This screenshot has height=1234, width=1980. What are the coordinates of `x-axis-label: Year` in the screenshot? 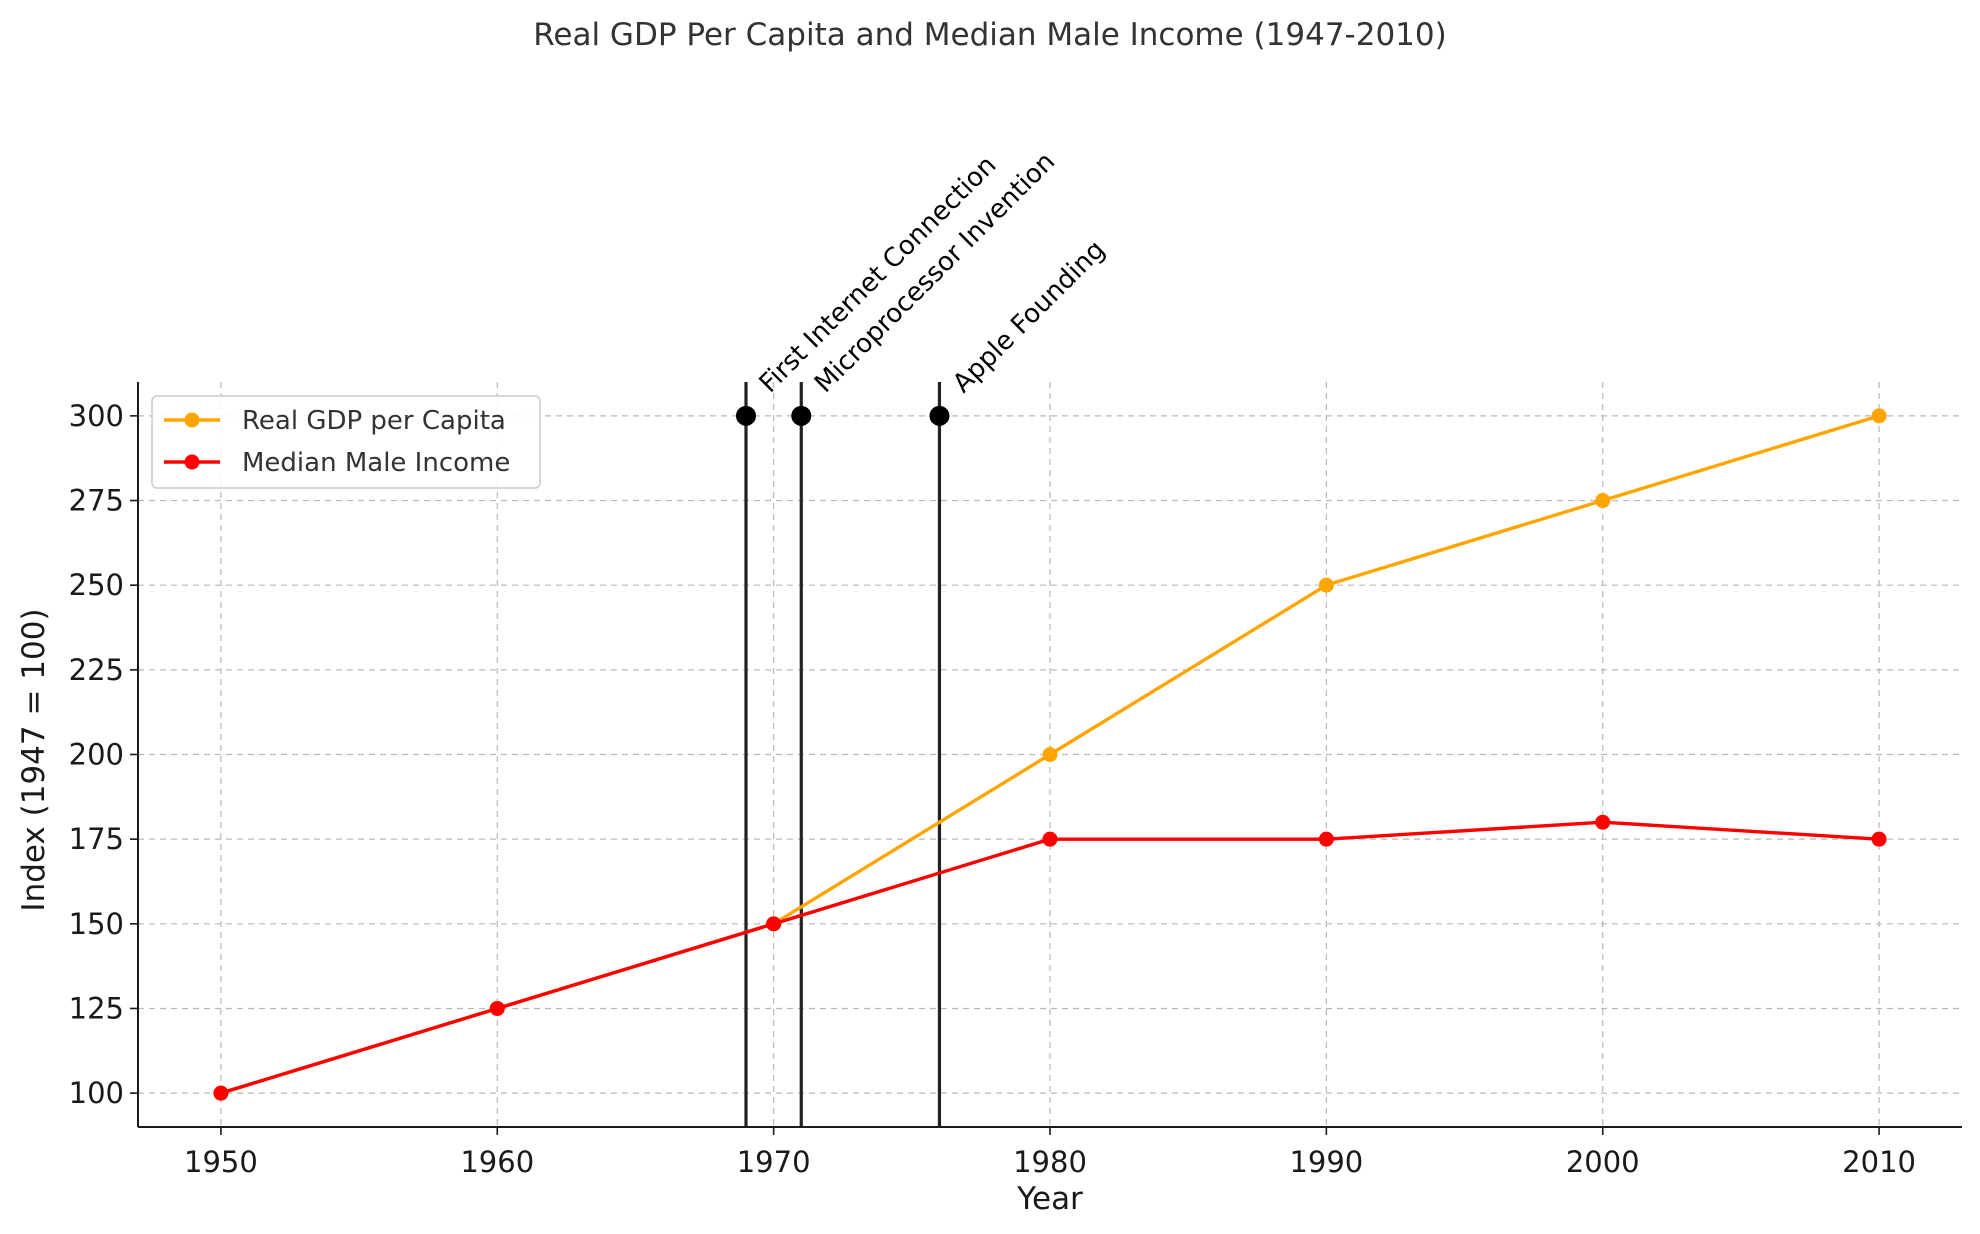 It's located at (1049, 1199).